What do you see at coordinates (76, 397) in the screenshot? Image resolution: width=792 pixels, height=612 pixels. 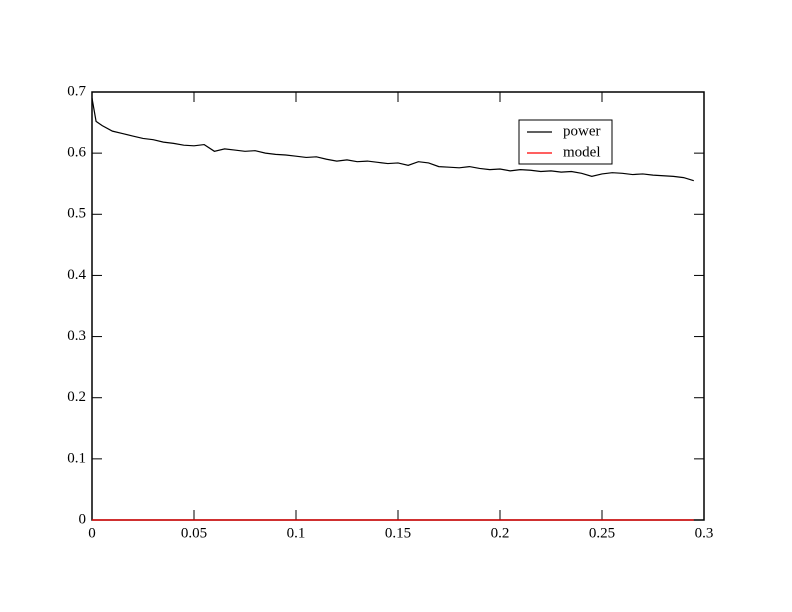 I see `y-tick-label: 0.2` at bounding box center [76, 397].